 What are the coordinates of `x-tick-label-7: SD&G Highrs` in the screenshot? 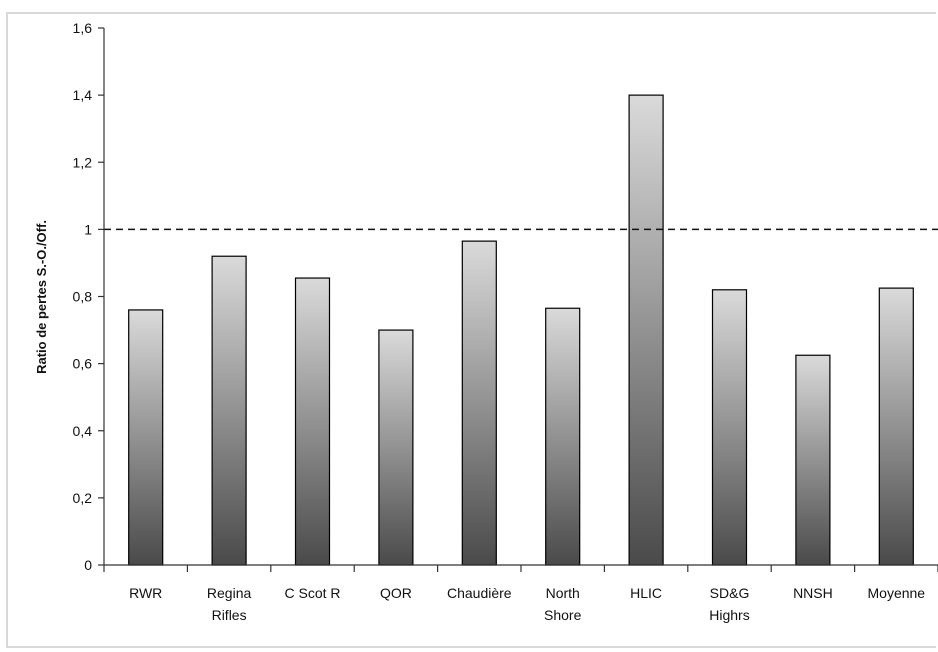 It's located at (729, 604).